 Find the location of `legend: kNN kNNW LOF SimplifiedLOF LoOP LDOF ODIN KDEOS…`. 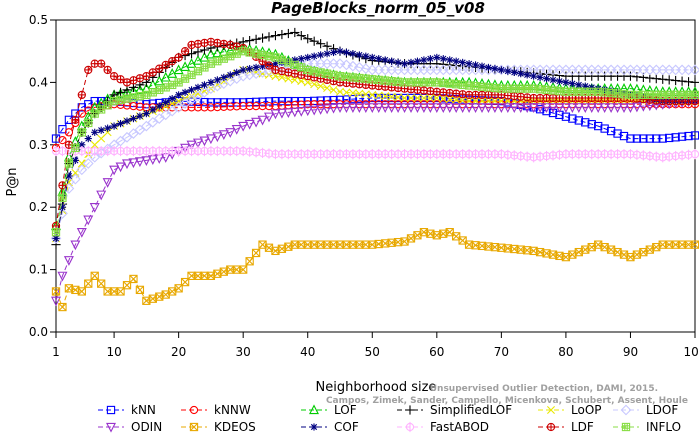

legend: kNN kNNW LOF SimplifiedLOF LoOP LDOF ODIN KDEOS… is located at coordinates (389, 418).